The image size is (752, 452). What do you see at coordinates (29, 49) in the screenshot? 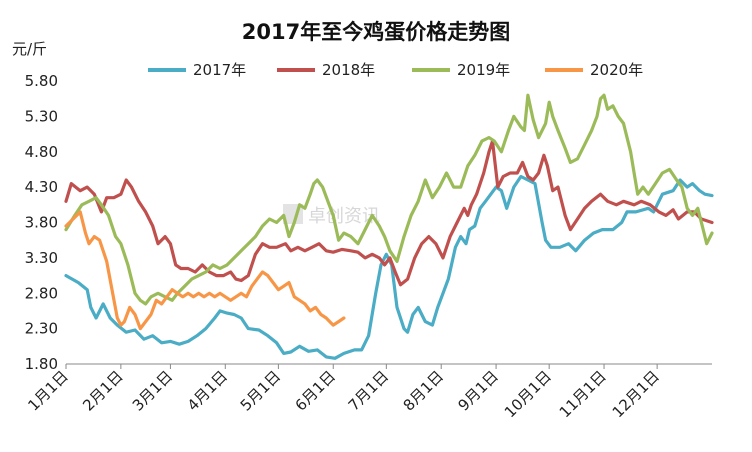
I see `y-axis-unit: 元/斤` at bounding box center [29, 49].